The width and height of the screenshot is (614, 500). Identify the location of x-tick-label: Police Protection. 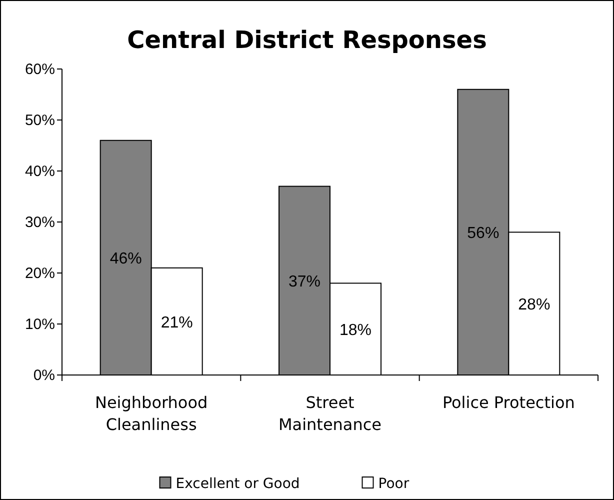
(508, 402).